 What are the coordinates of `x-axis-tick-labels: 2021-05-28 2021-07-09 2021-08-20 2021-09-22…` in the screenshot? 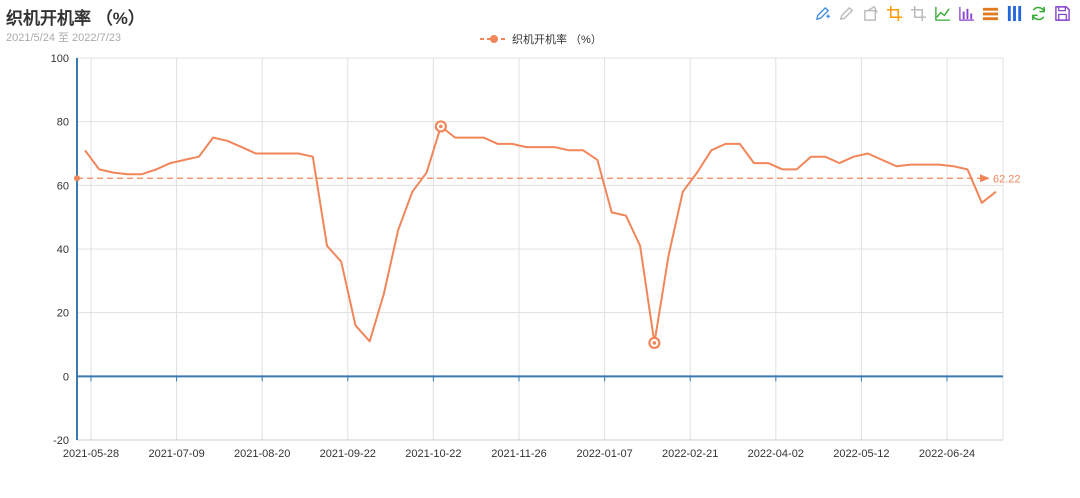 It's located at (519, 454).